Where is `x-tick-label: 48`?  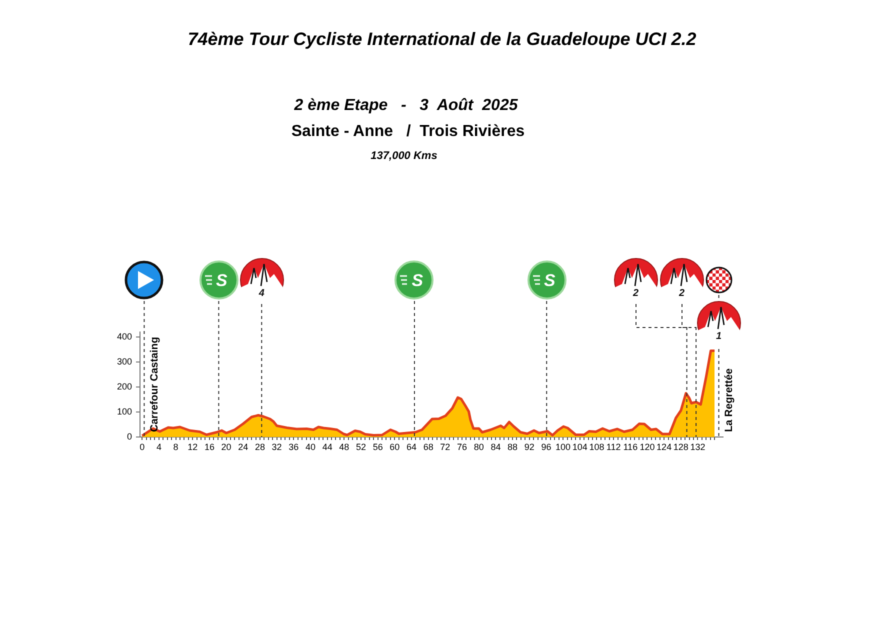
x-tick-label: 48 is located at coordinates (344, 447).